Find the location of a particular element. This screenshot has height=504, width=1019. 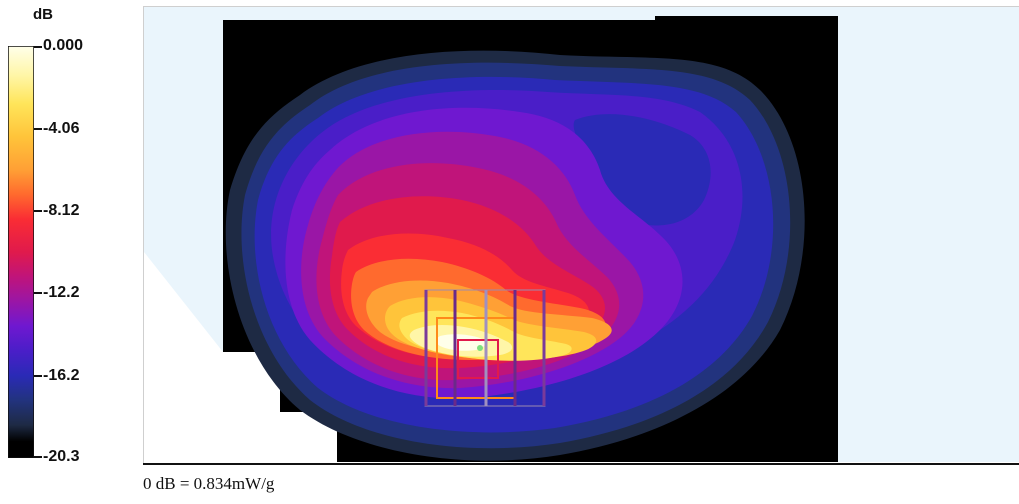

colorbar-tick-label-0: 0.000 is located at coordinates (63, 45).